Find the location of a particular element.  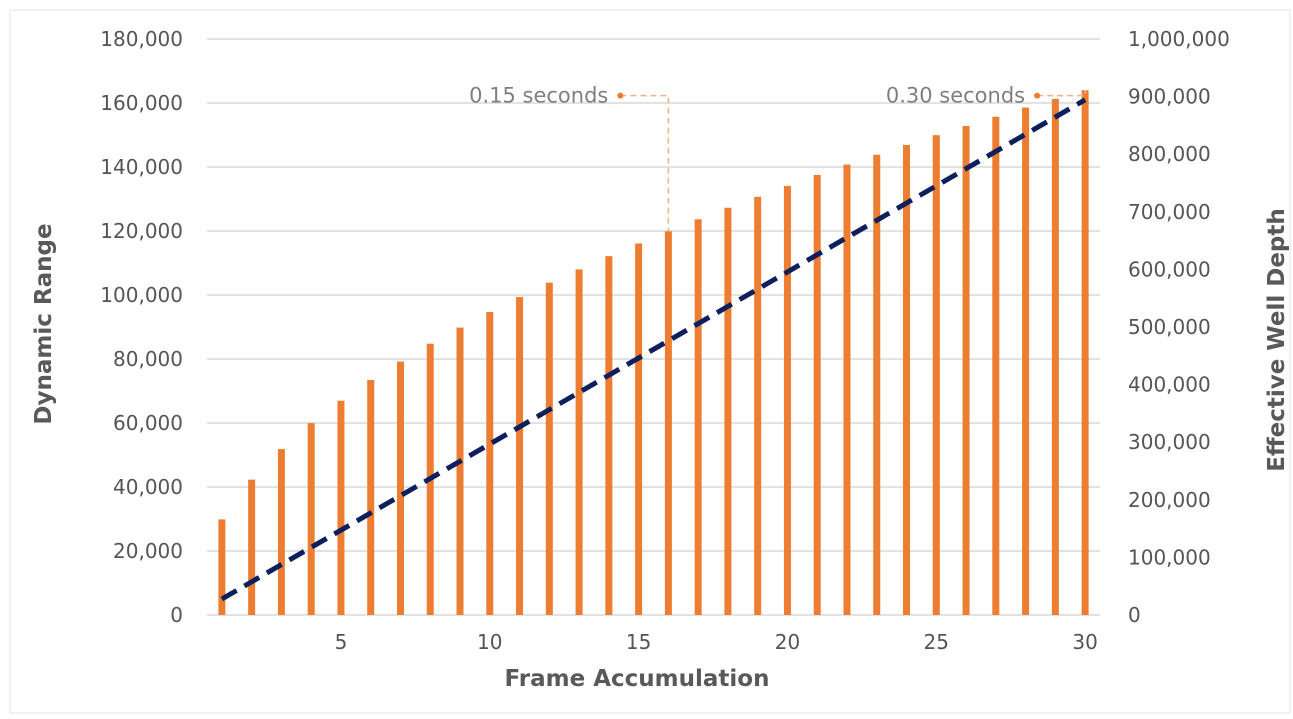

x-tick-label: 5 is located at coordinates (341, 642).